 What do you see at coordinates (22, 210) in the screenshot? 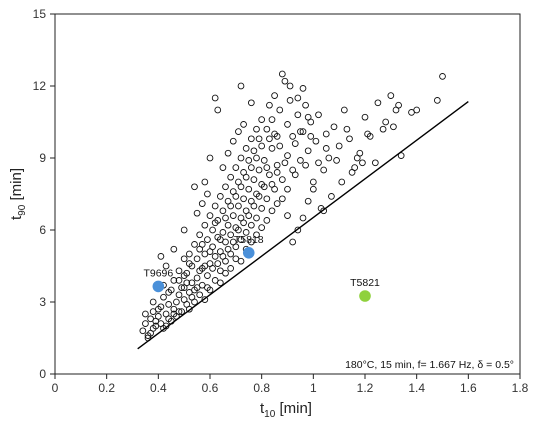
I see `y-axis-title-subscript: 90` at bounding box center [22, 210].